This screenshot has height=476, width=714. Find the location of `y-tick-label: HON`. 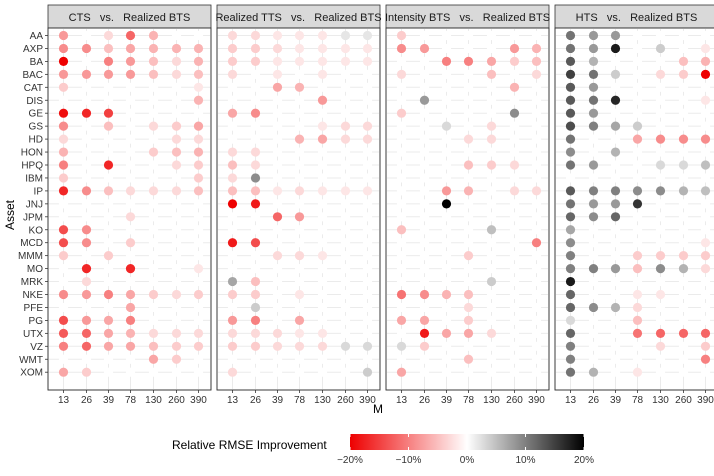

y-tick-label: HON is located at coordinates (32, 153).